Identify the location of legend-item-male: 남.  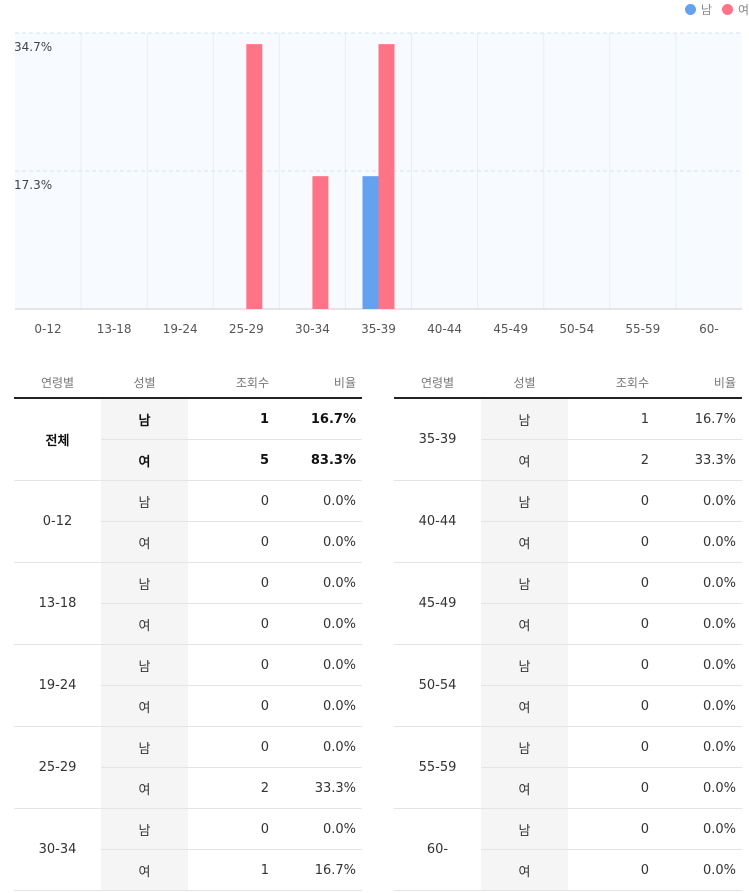
(698, 9).